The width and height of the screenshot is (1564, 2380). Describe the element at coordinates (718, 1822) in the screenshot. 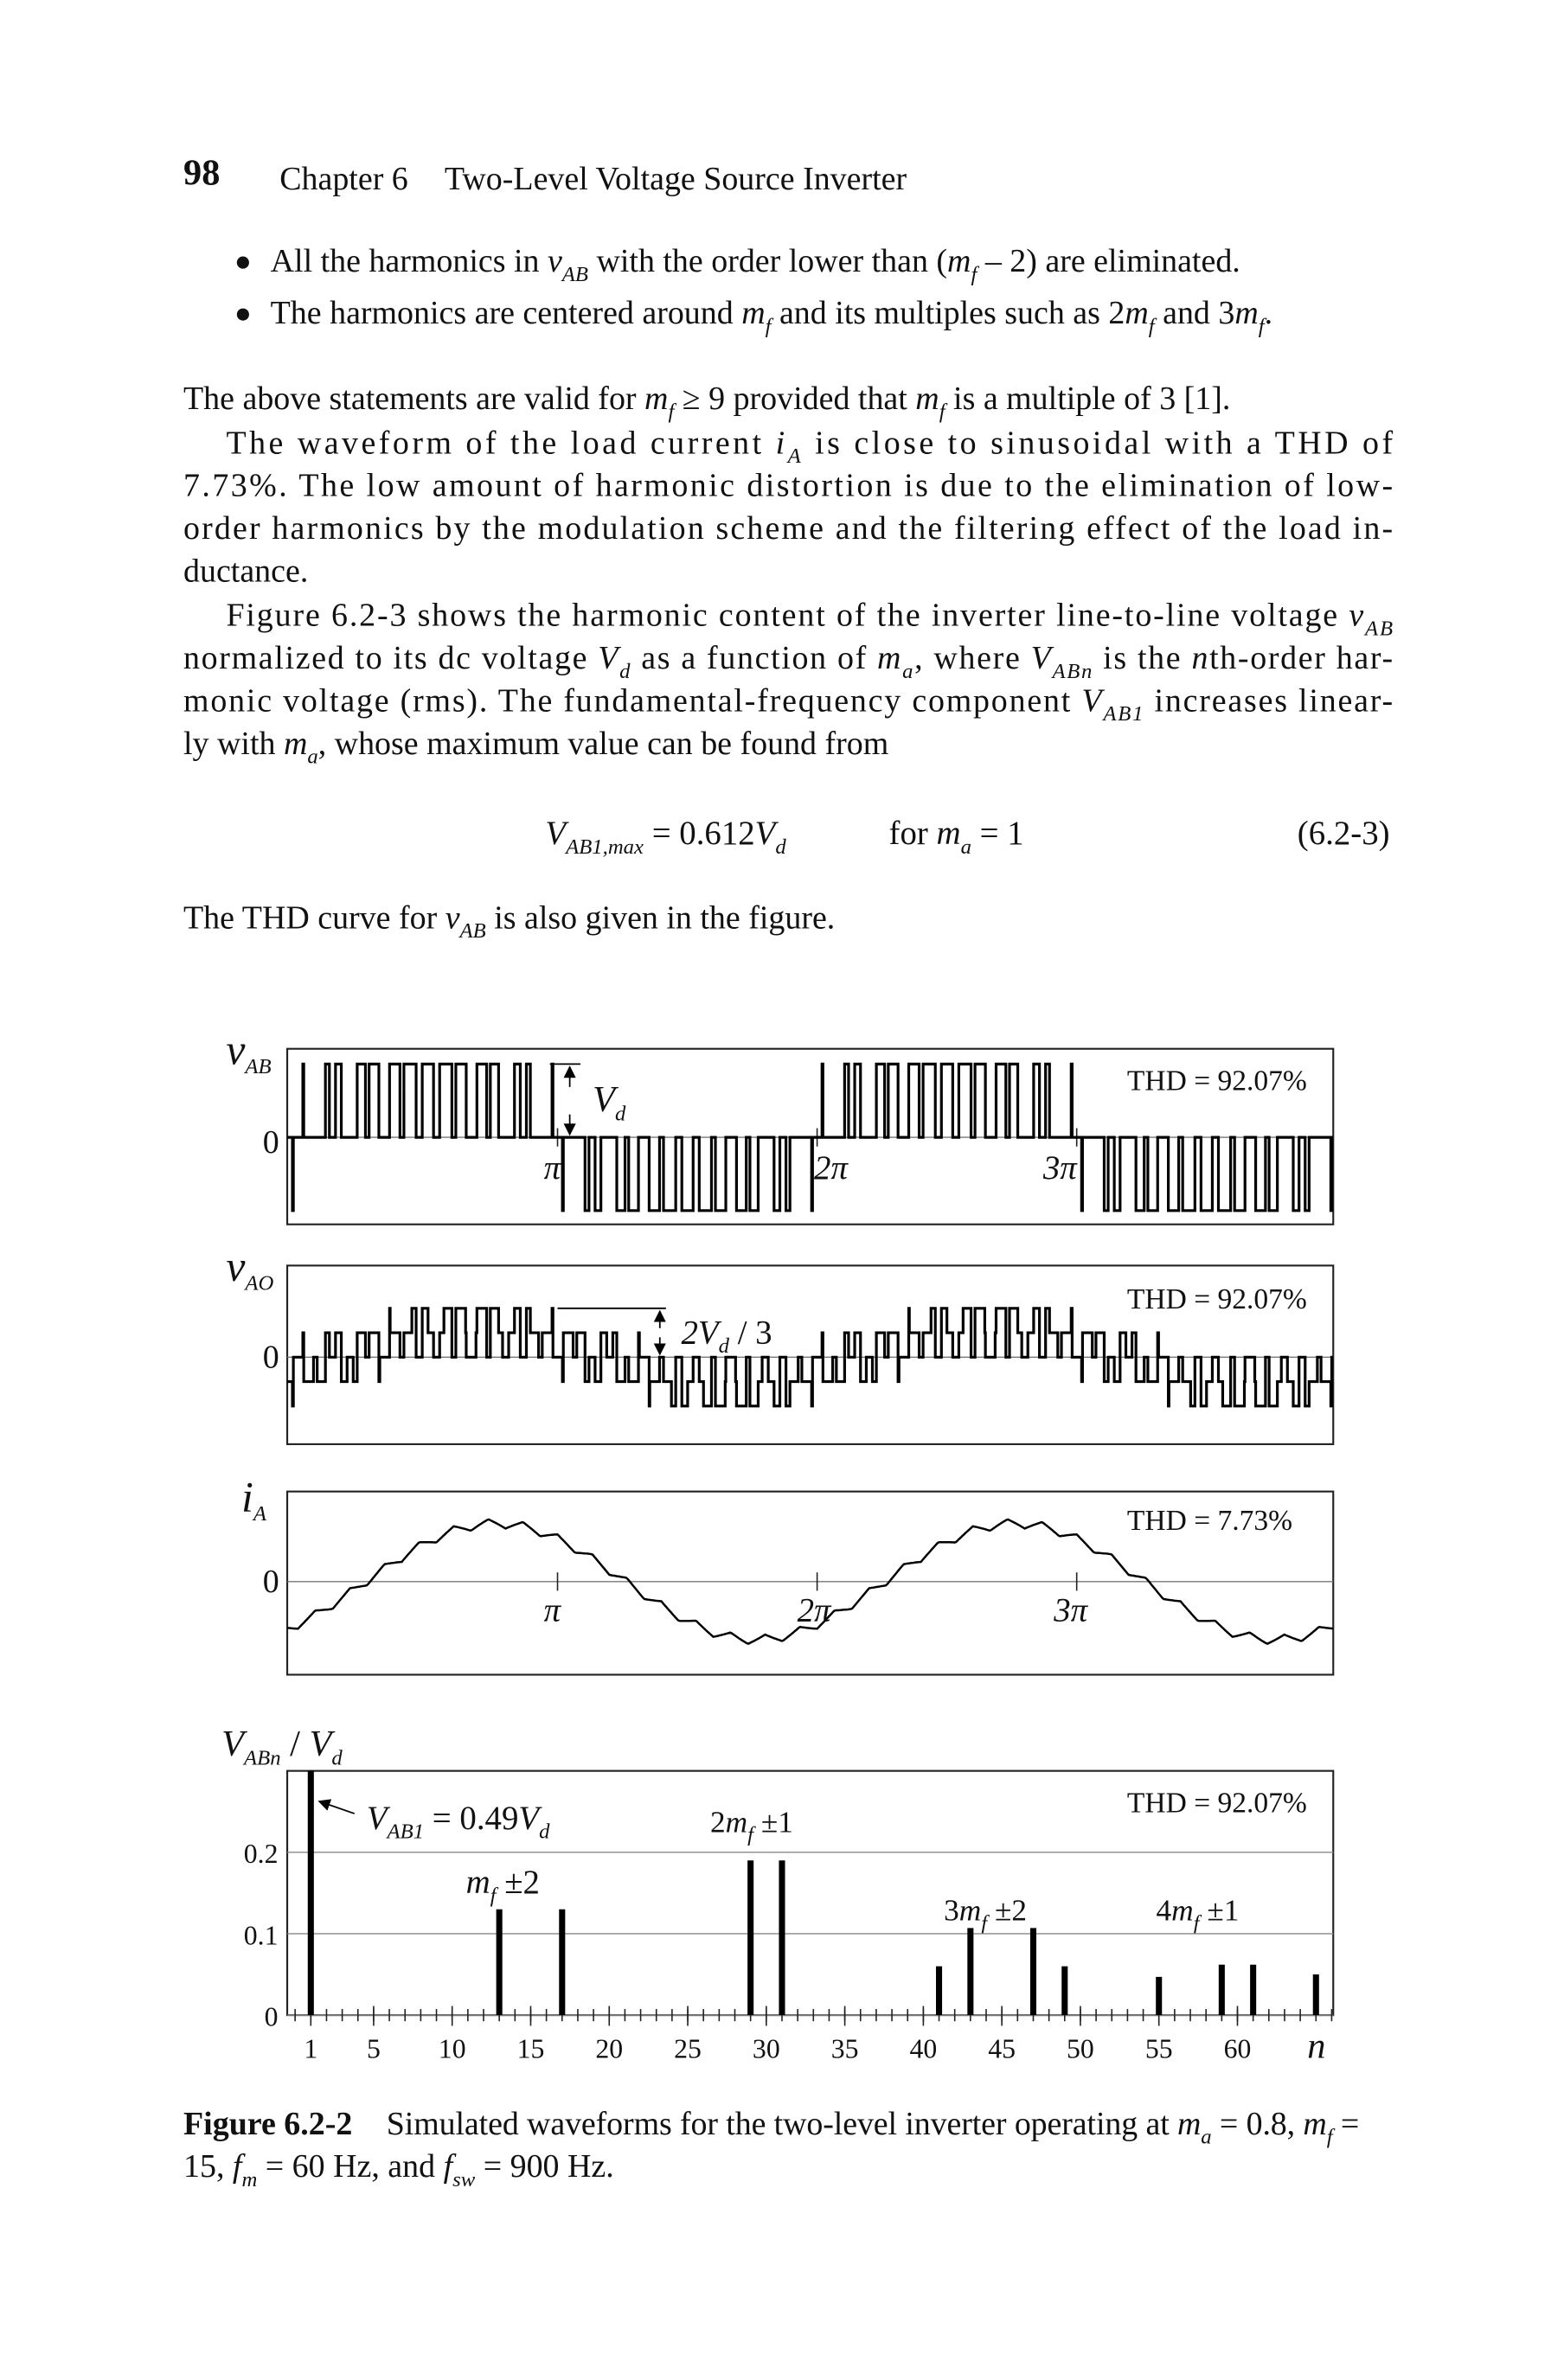

I see `text-run: 2` at that location.